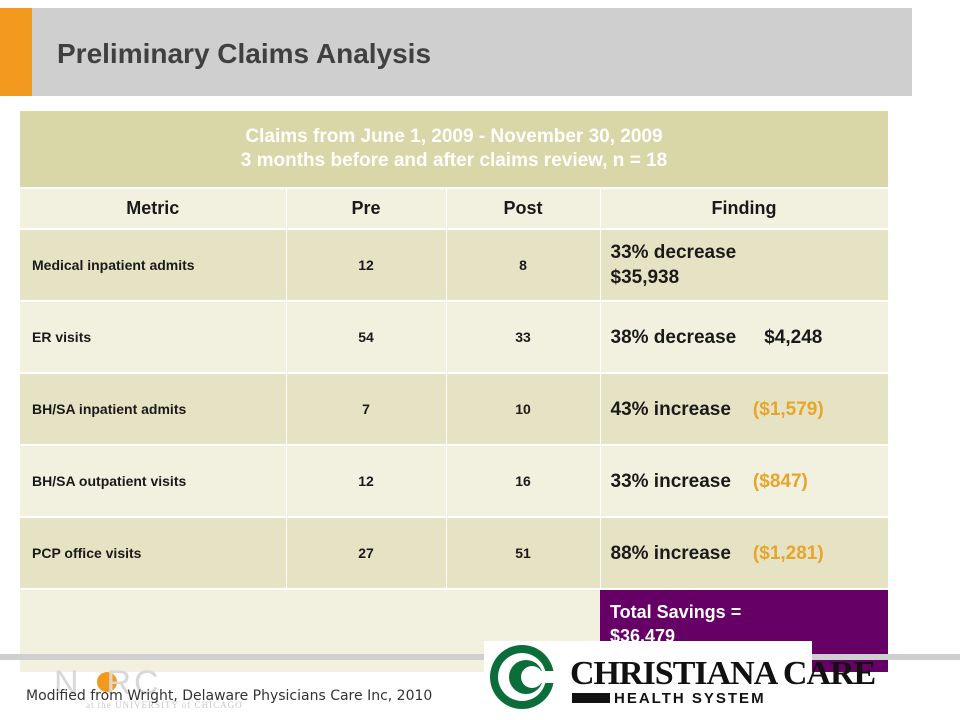  Describe the element at coordinates (366, 209) in the screenshot. I see `column-header-pre: Pre` at that location.